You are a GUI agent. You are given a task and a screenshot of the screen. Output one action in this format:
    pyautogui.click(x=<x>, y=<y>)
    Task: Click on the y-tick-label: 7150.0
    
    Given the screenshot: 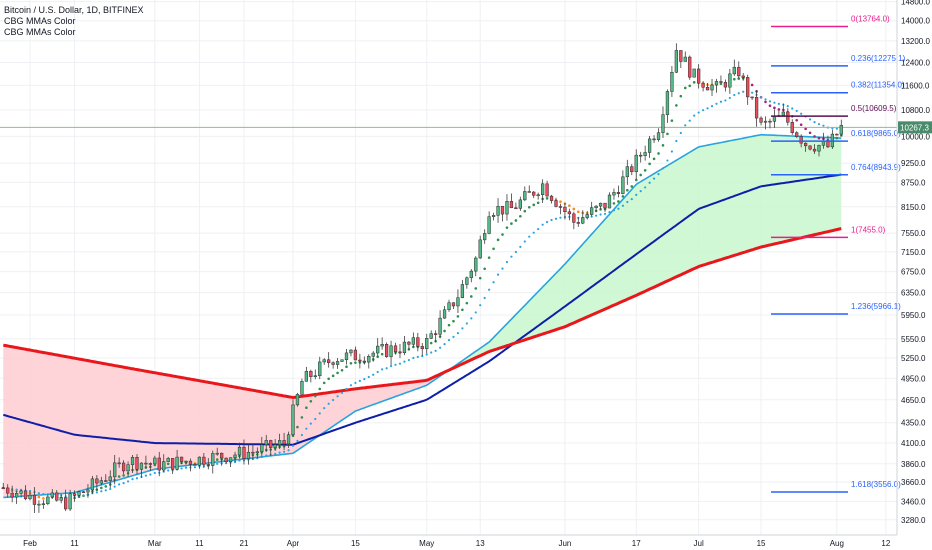 What is the action you would take?
    pyautogui.click(x=913, y=252)
    